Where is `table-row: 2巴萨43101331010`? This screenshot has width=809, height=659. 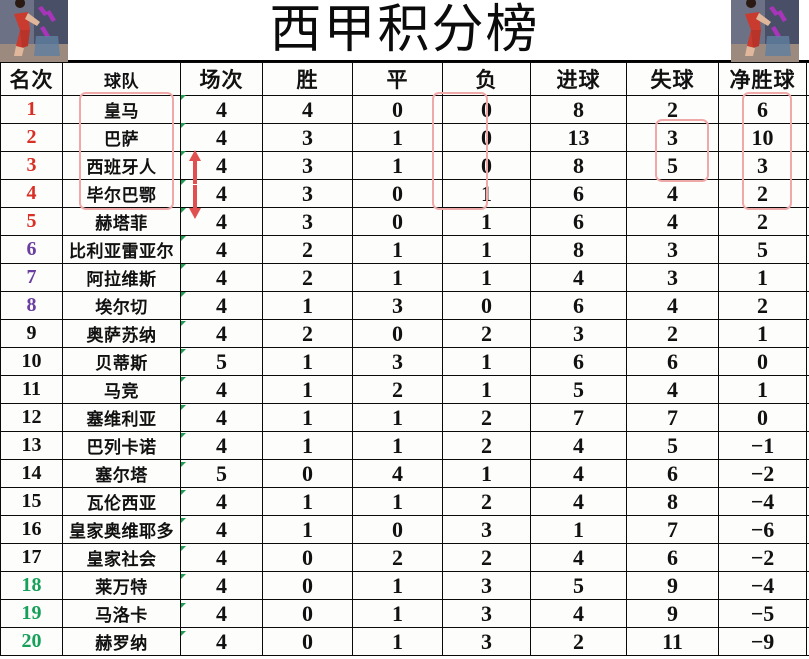 table-row: 2巴萨43101331010 is located at coordinates (404, 137).